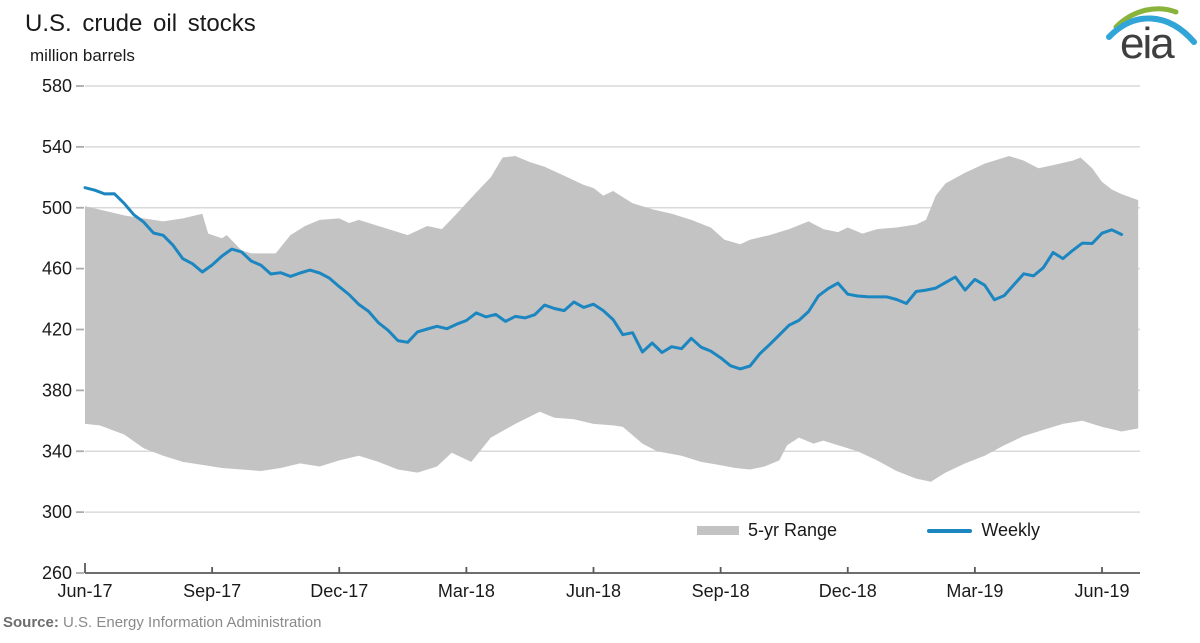 Image resolution: width=1200 pixels, height=643 pixels. What do you see at coordinates (57, 147) in the screenshot?
I see `svg-text: 540` at bounding box center [57, 147].